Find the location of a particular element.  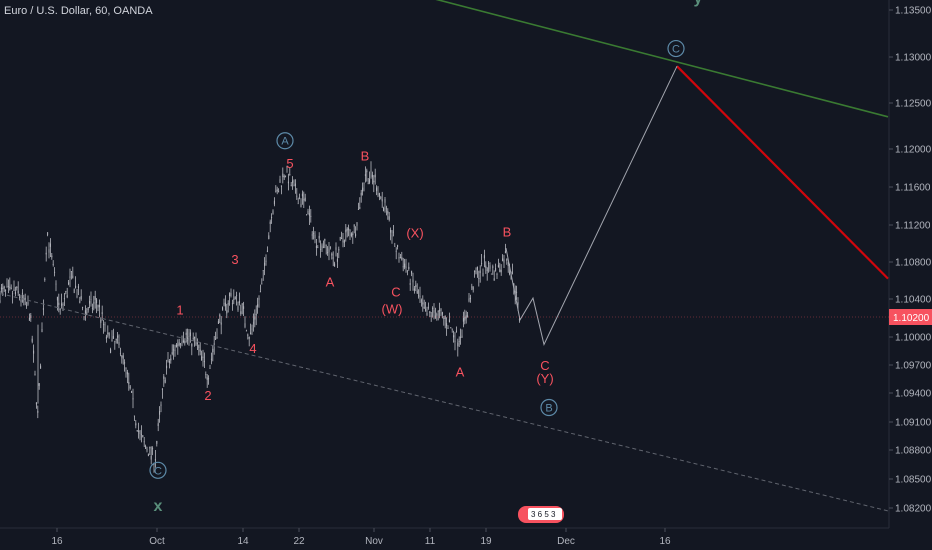

circled-wave-marker is located at coordinates (676, 48).